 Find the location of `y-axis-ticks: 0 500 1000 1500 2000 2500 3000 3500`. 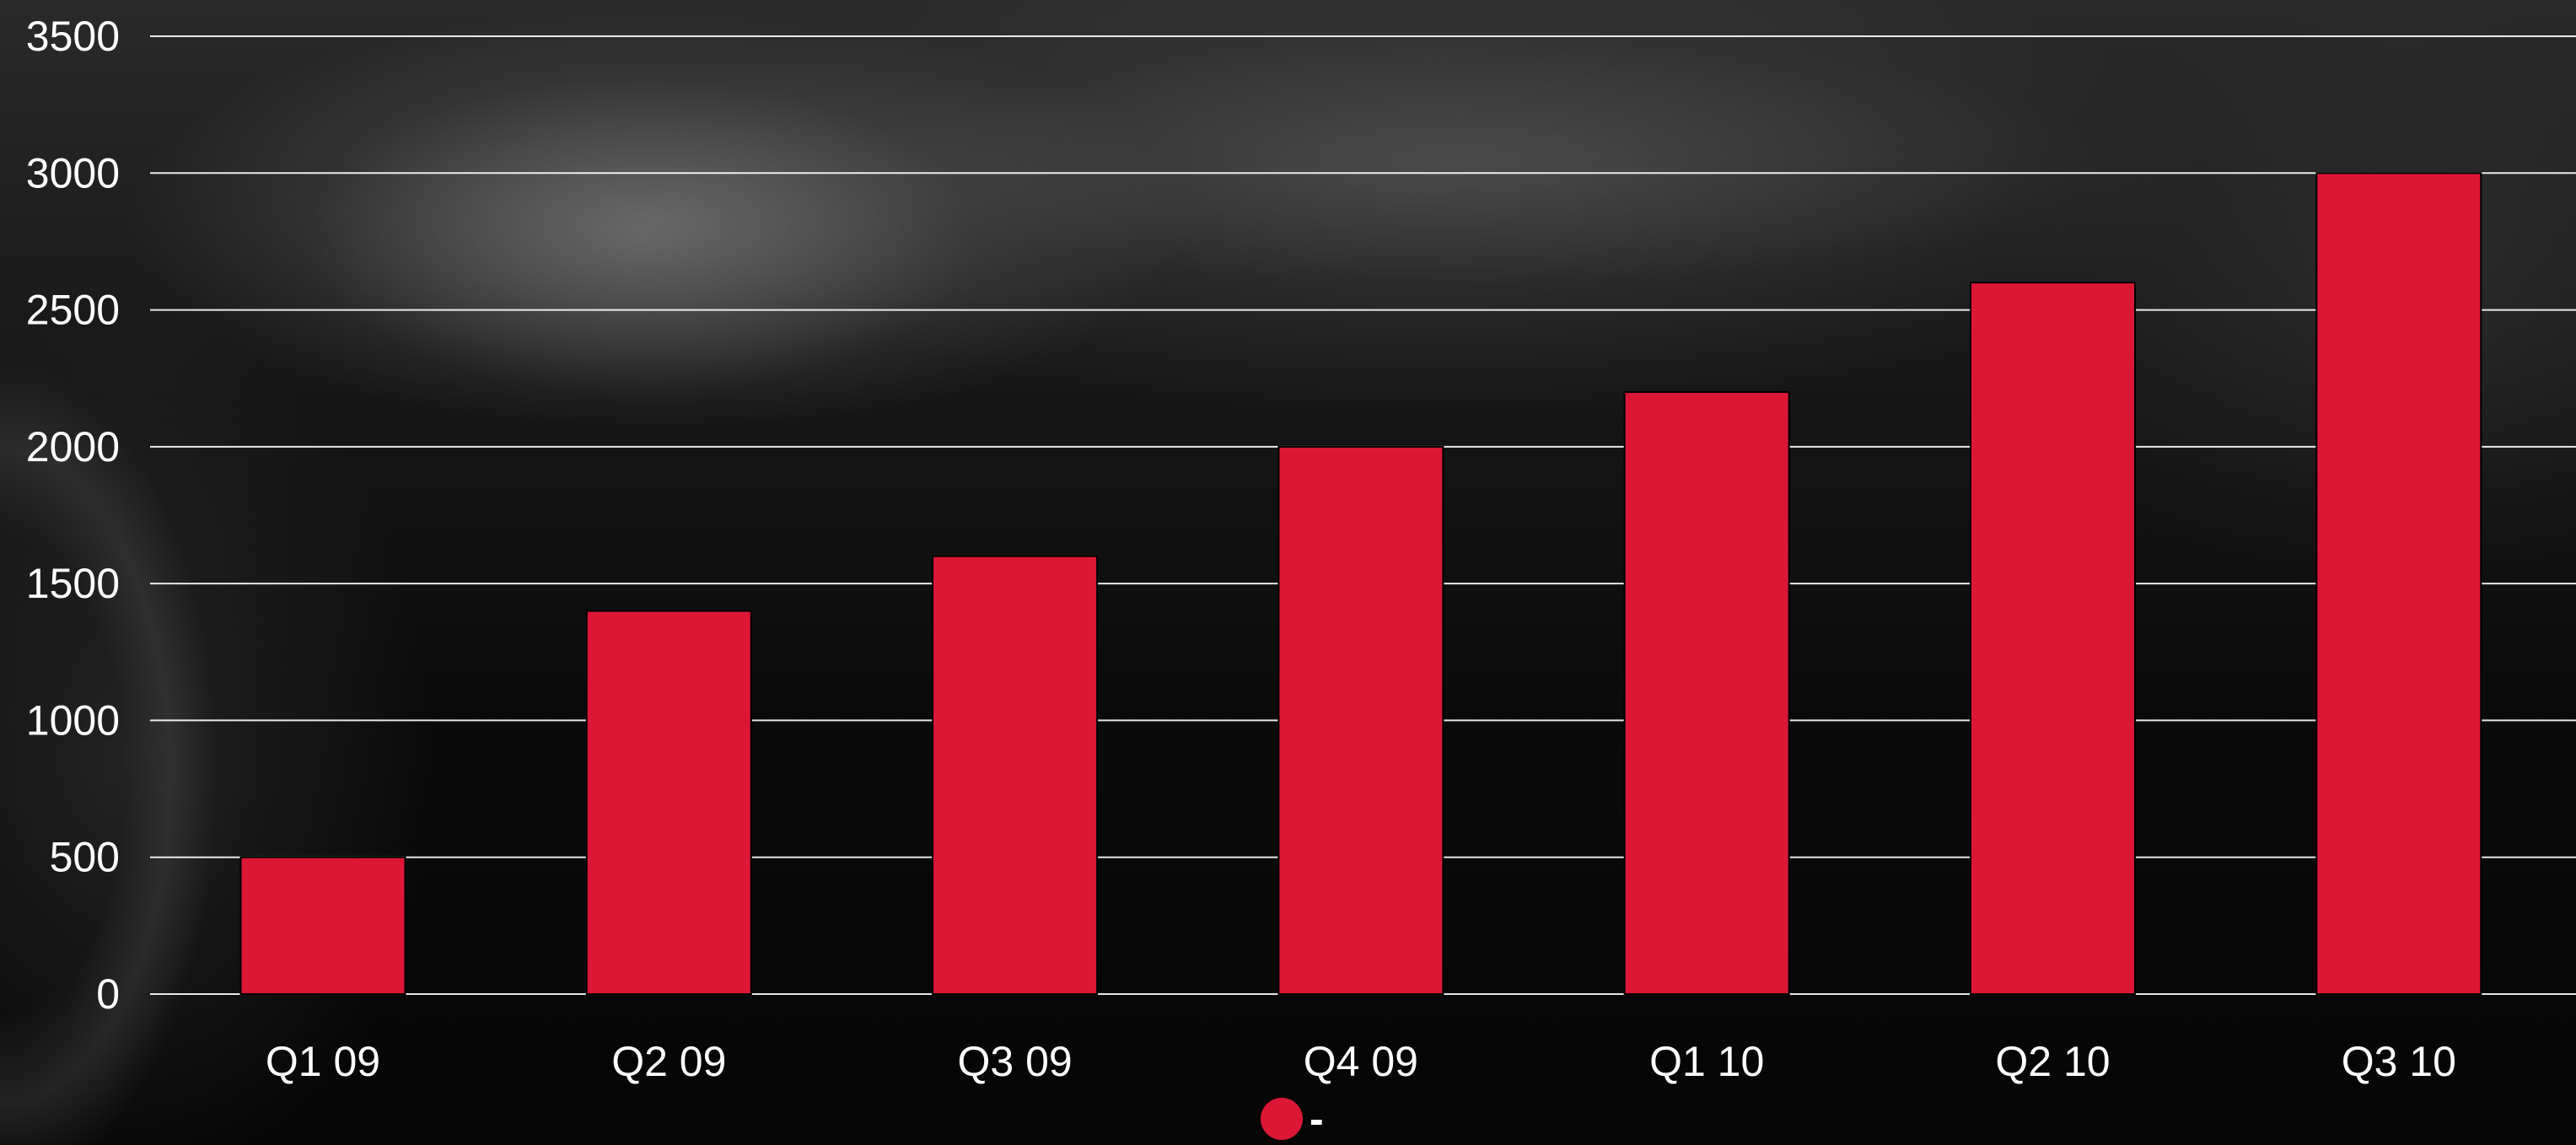

y-axis-ticks: 0 500 1000 1500 2000 2500 3000 3500 is located at coordinates (73, 515).